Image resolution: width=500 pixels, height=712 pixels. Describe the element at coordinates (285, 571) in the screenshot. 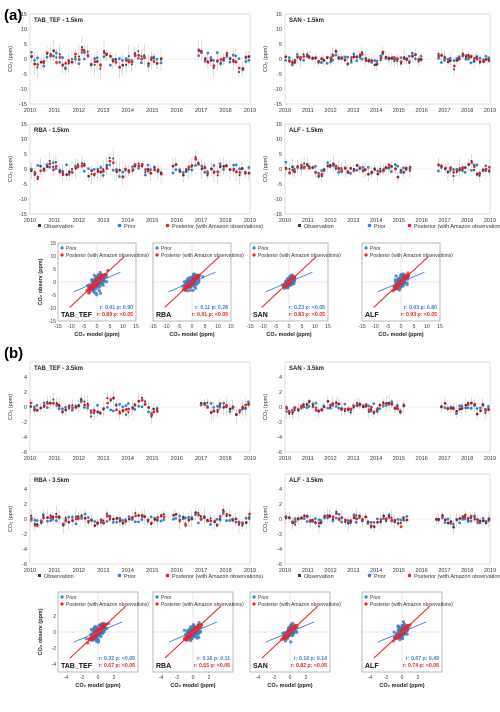

I see `x-tick-label: 2010` at that location.